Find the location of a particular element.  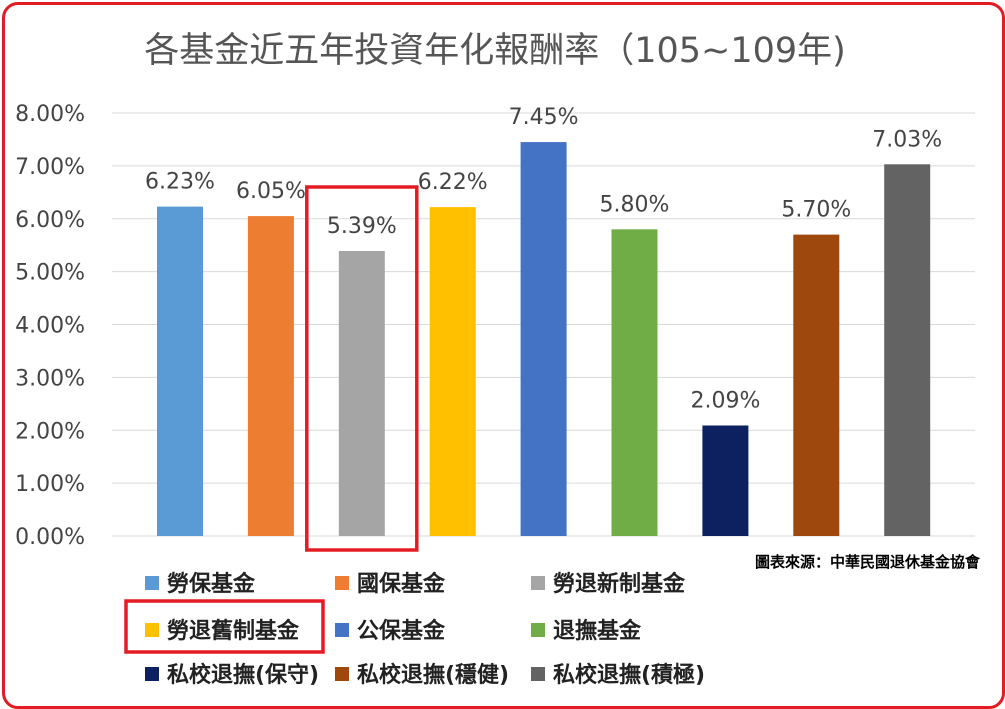

y-tick-label: 2.00% is located at coordinates (50, 431).